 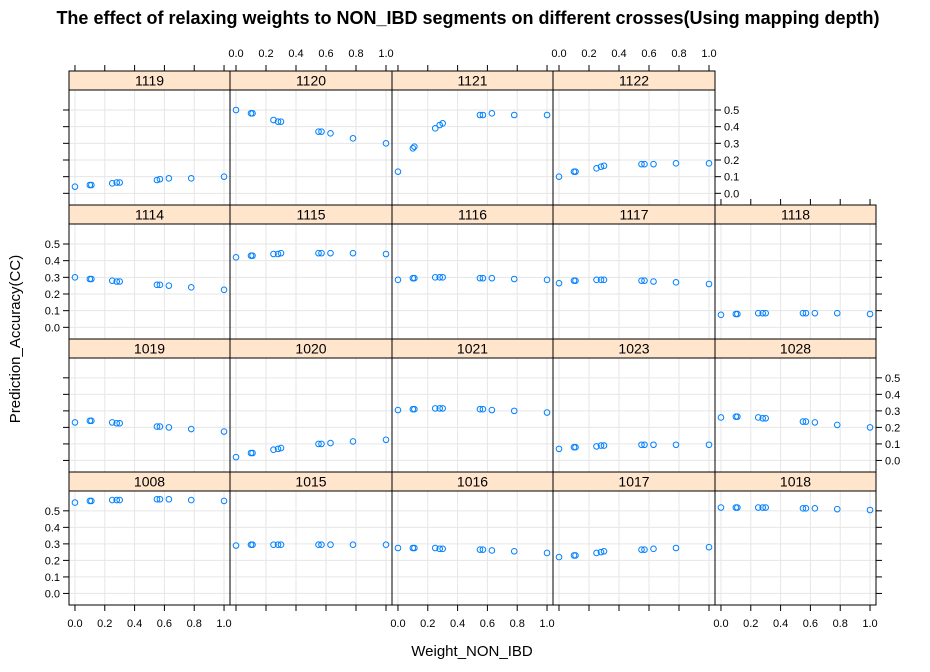 What do you see at coordinates (869, 624) in the screenshot?
I see `x-tick-label: 1.0` at bounding box center [869, 624].